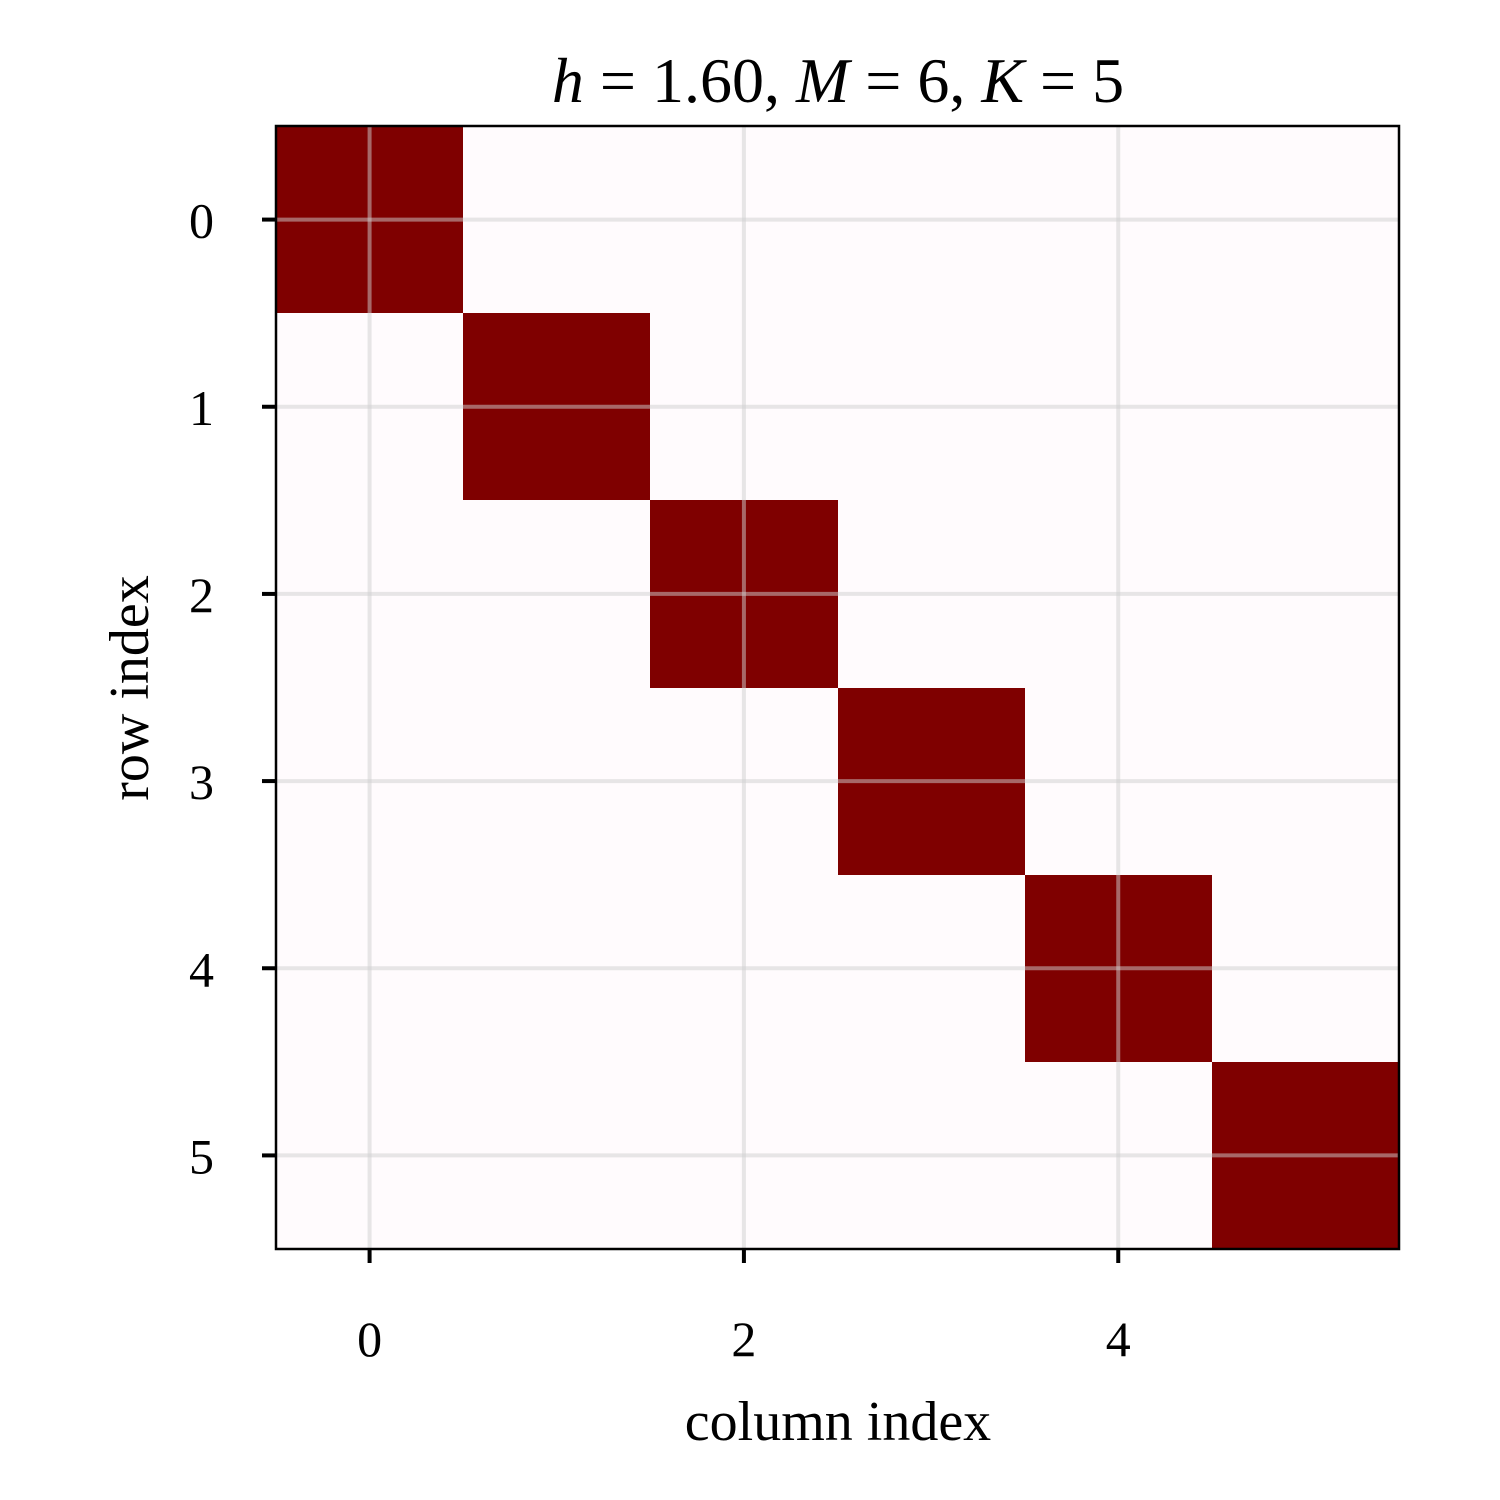  I want to click on chart-title: h = 1.60, M = 6, K = 5, so click(838, 80).